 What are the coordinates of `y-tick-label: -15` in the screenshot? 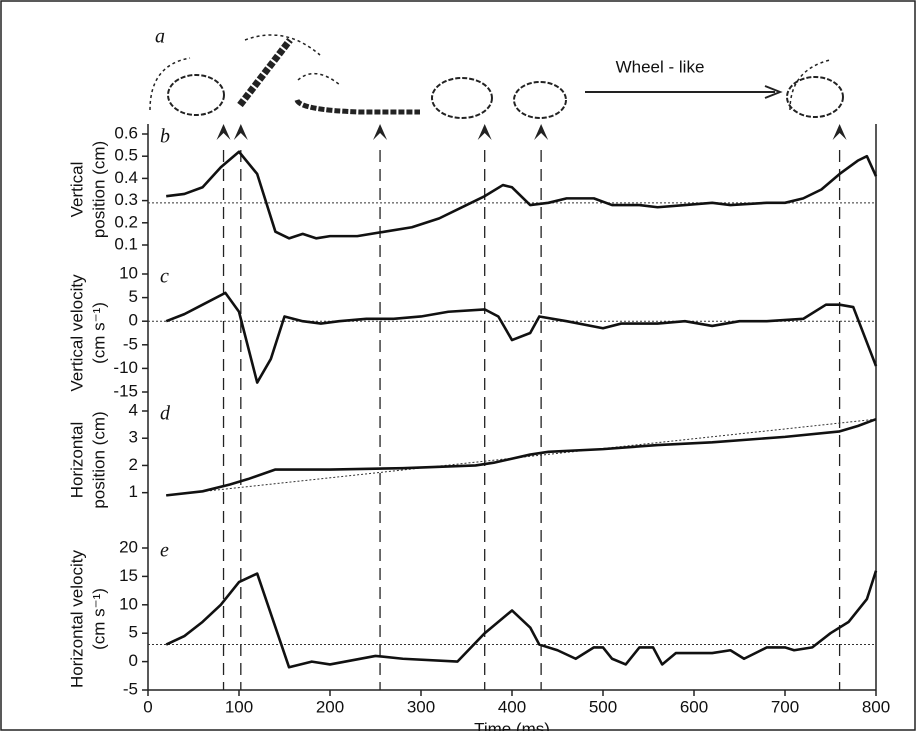 It's located at (125, 390).